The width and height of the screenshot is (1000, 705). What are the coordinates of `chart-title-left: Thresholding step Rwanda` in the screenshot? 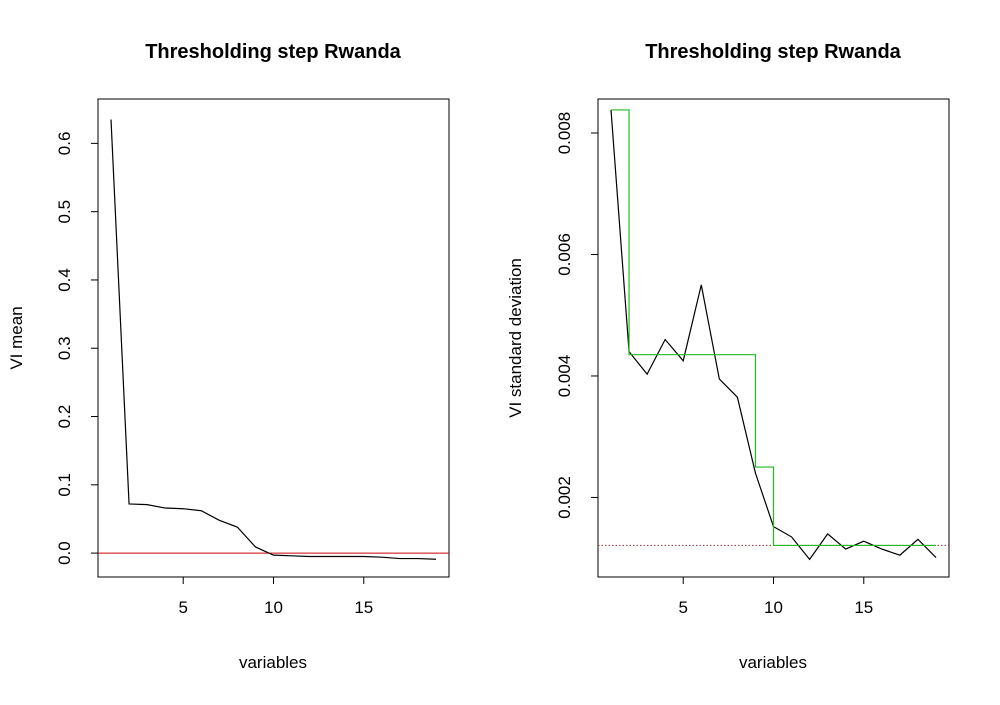 It's located at (273, 52).